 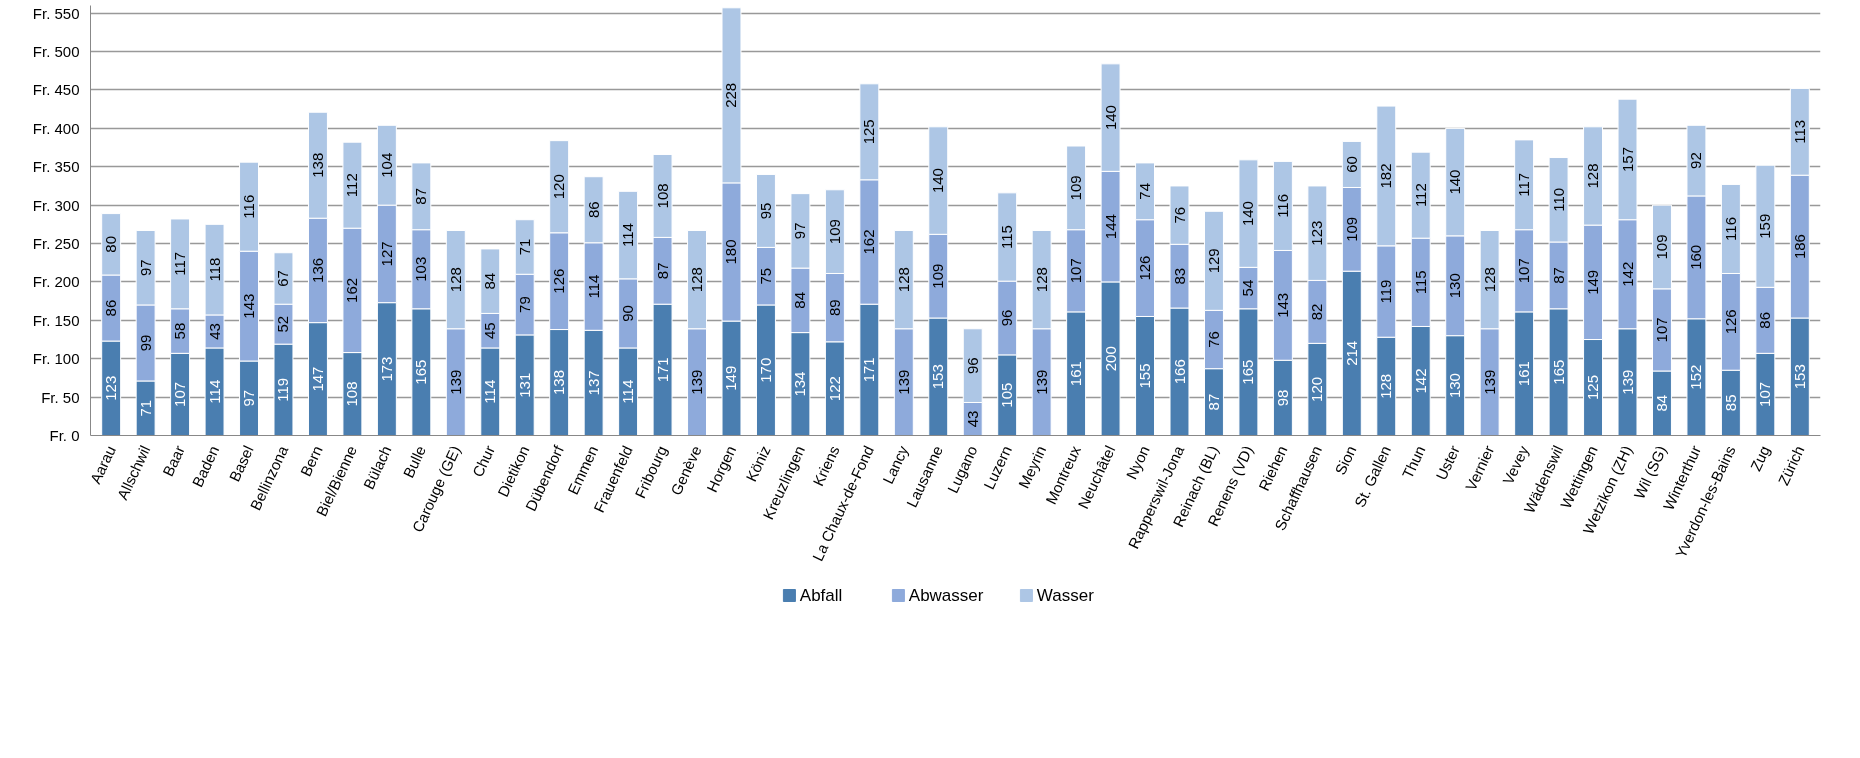 What do you see at coordinates (834, 307) in the screenshot?
I see `data-label: 89` at bounding box center [834, 307].